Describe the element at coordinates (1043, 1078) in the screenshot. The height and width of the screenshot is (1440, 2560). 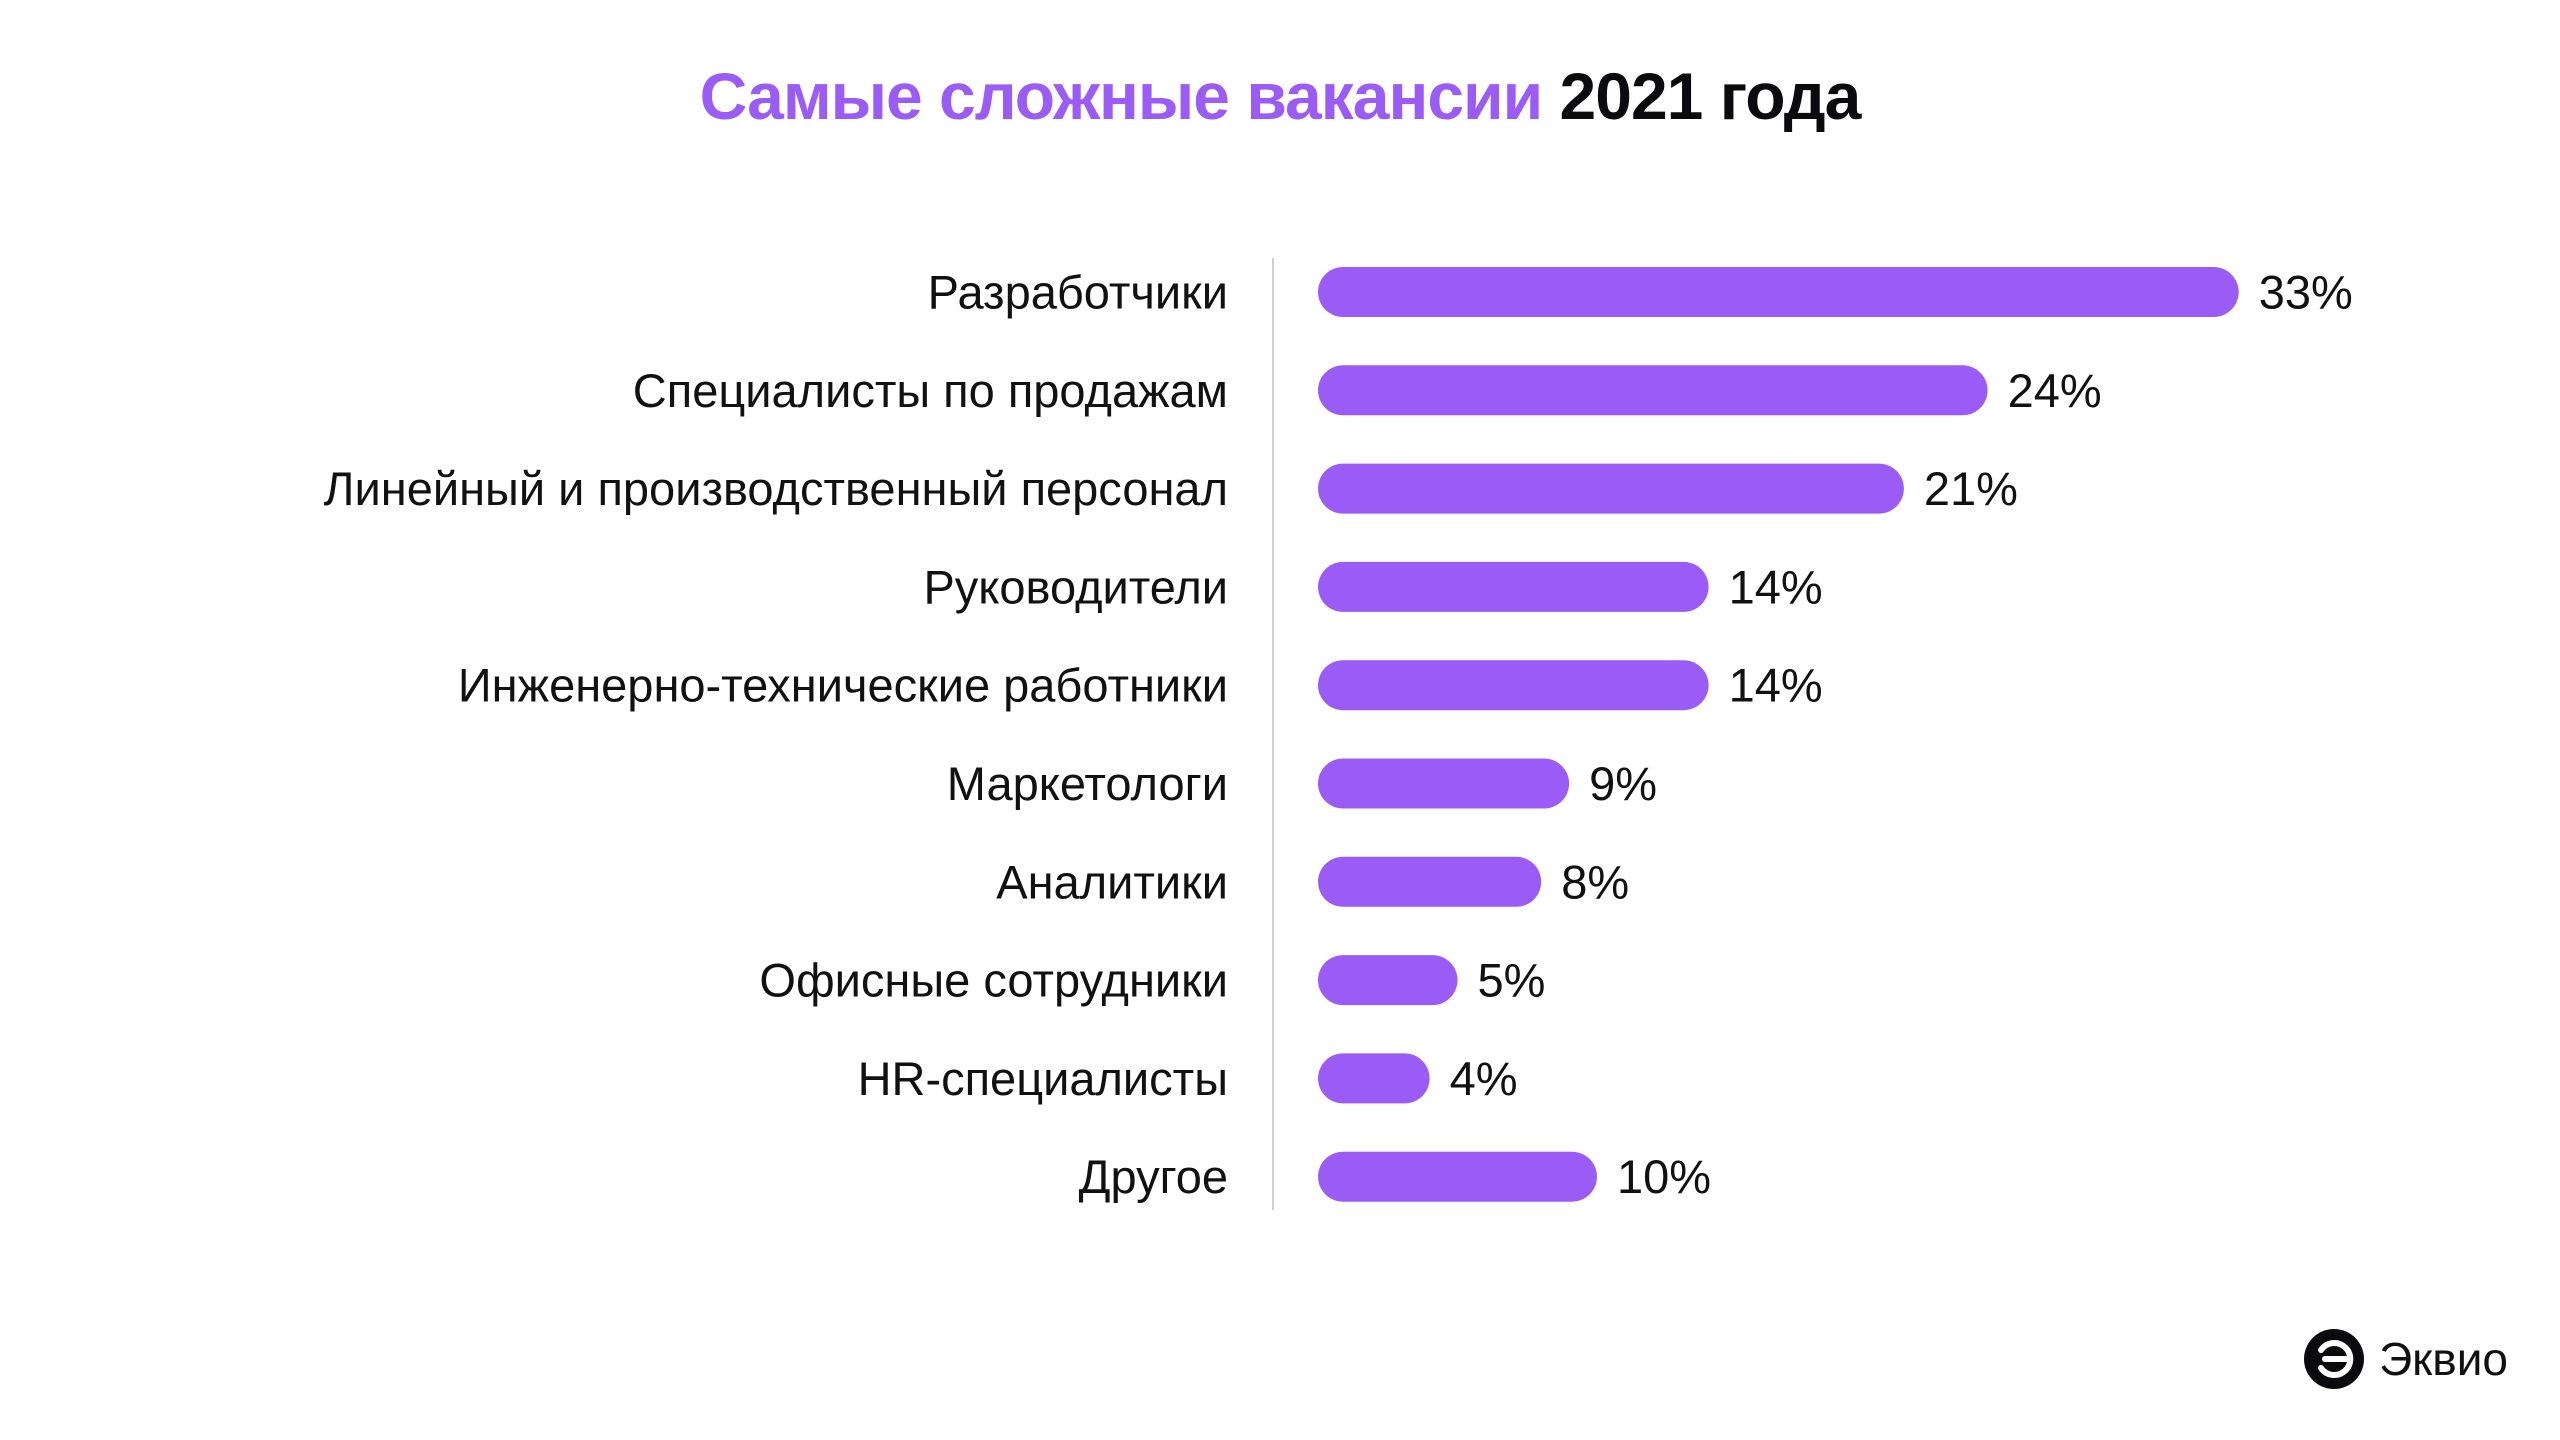
I see `category-label: HR-специалисты` at that location.